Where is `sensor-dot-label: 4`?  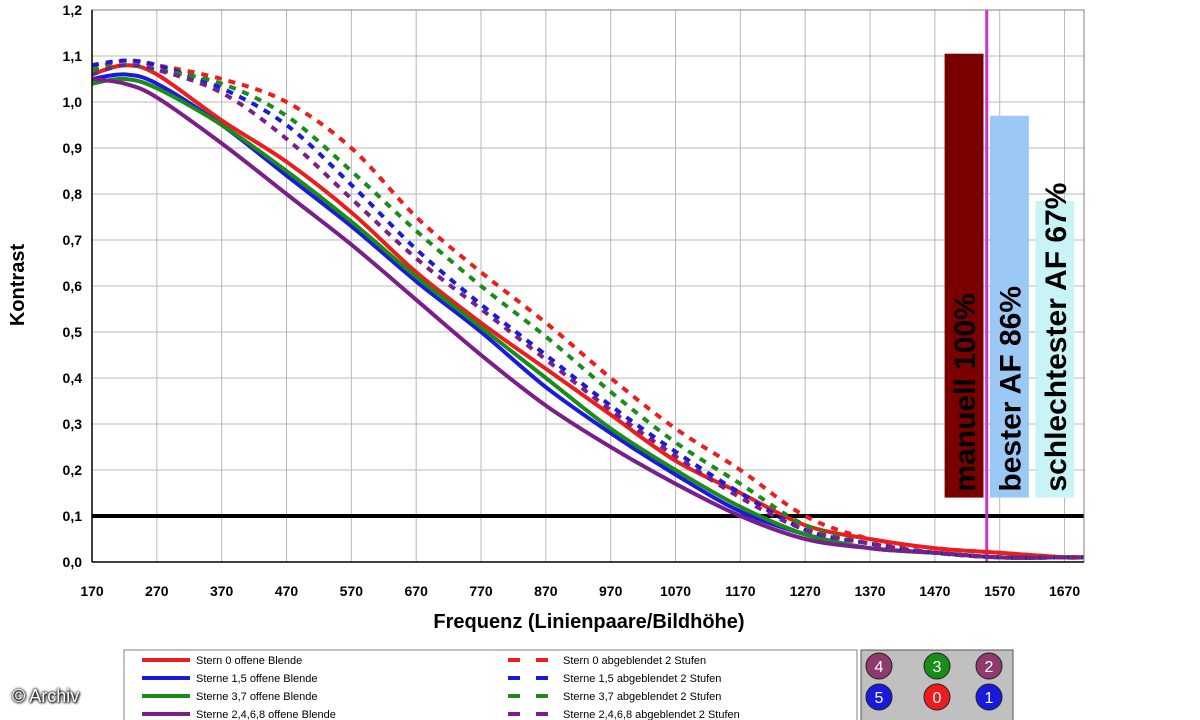 sensor-dot-label: 4 is located at coordinates (879, 667).